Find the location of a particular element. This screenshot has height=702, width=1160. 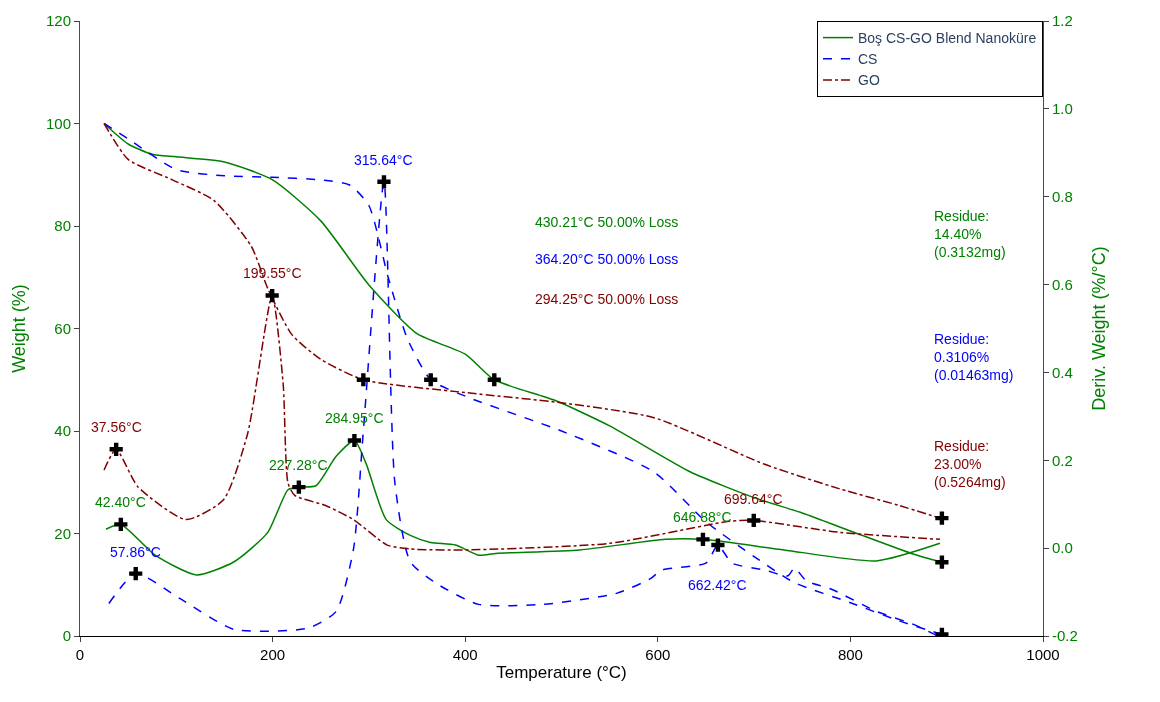

y2-tick-label: 1.0 is located at coordinates (1062, 109).